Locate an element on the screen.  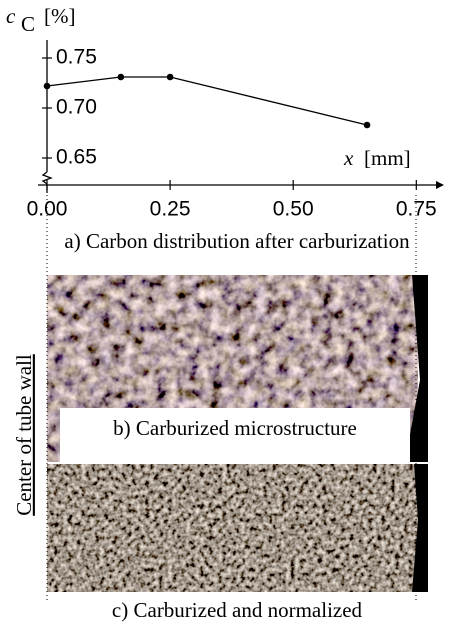
caption-b-box is located at coordinates (235, 435).